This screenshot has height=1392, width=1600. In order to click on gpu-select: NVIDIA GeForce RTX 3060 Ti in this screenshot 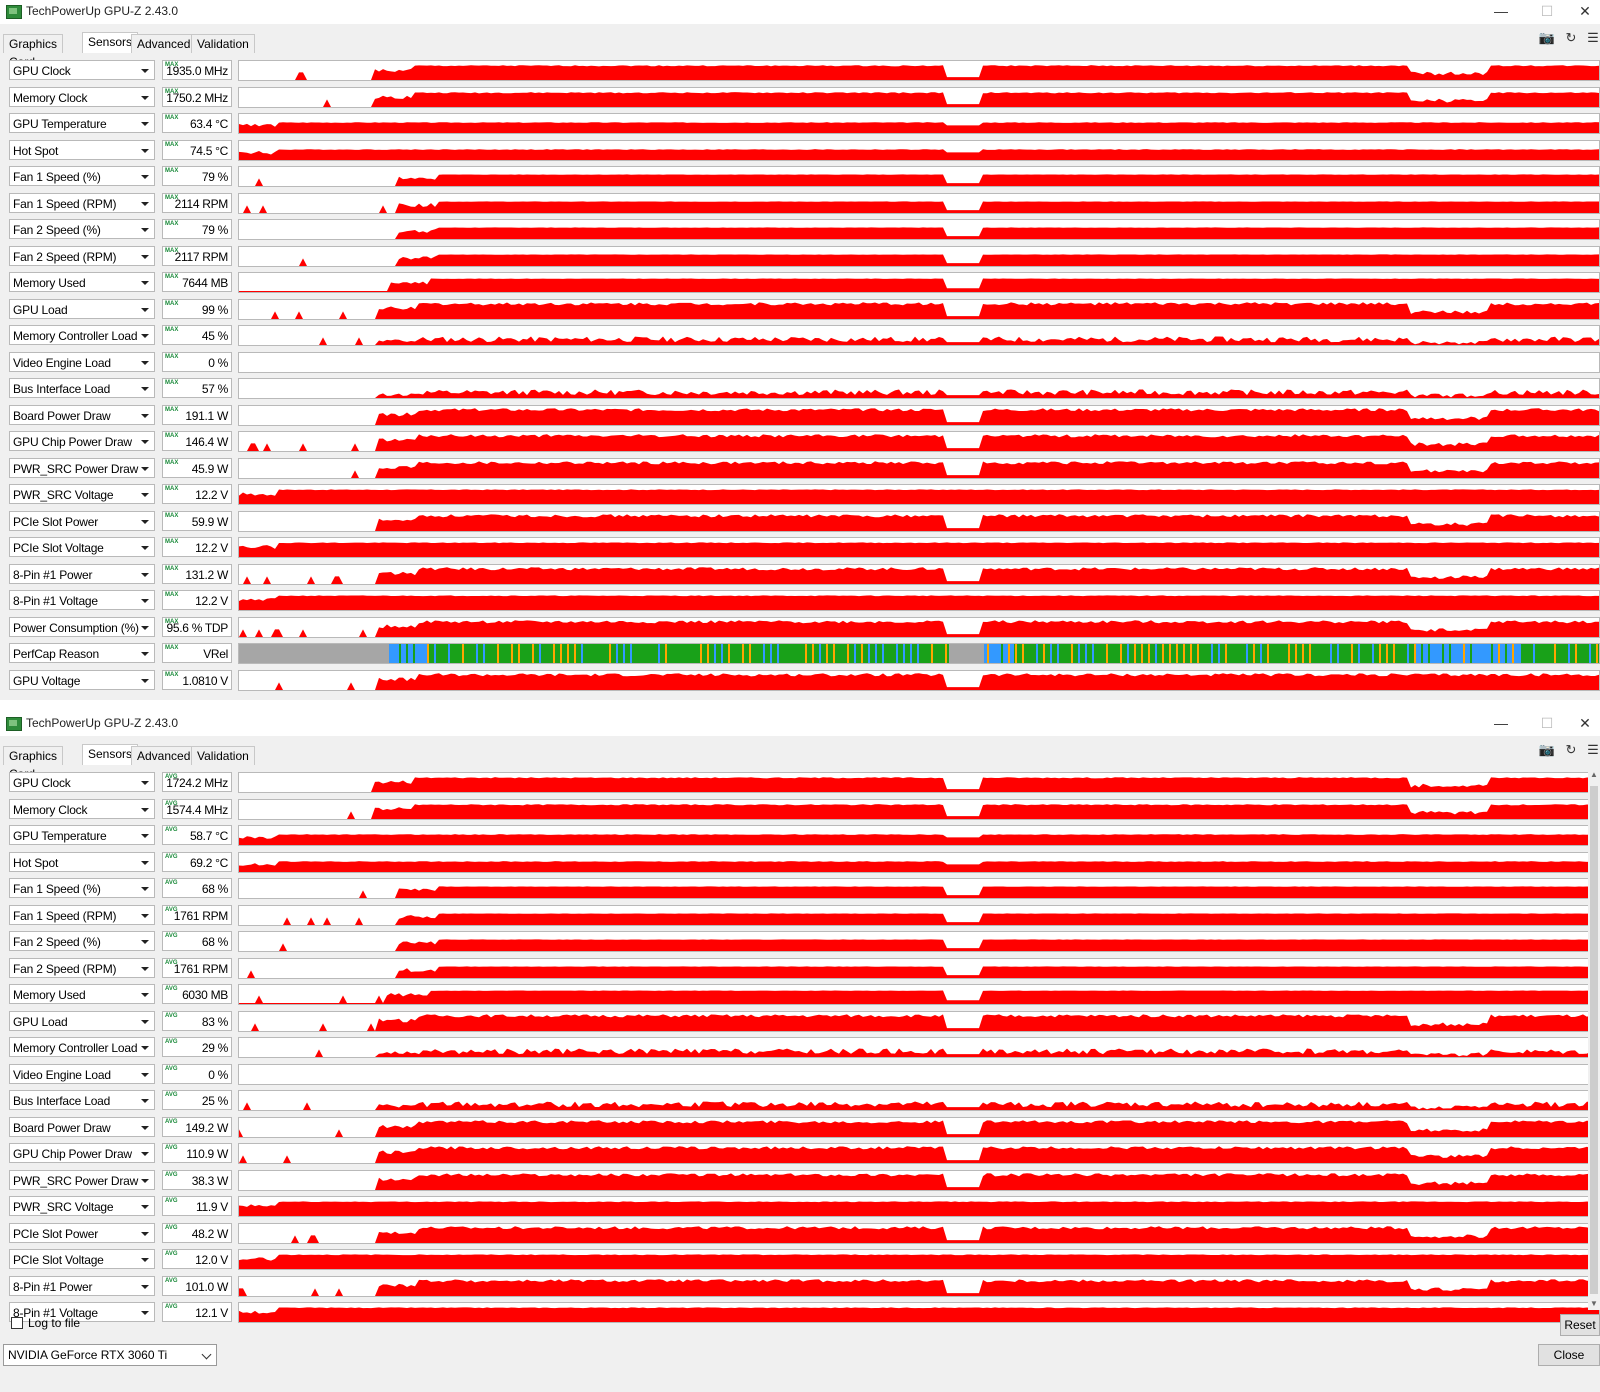, I will do `click(110, 1355)`.